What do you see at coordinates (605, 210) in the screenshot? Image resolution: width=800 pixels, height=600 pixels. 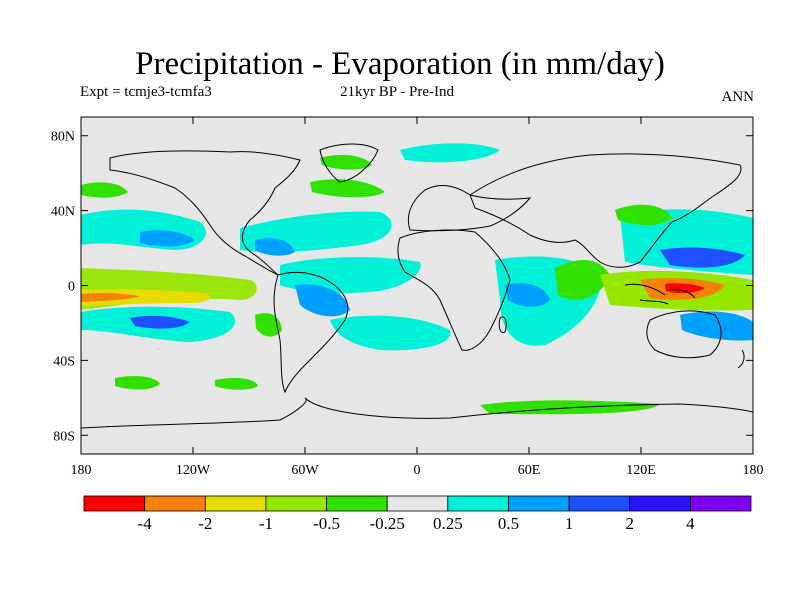 I see `asia-coastline` at bounding box center [605, 210].